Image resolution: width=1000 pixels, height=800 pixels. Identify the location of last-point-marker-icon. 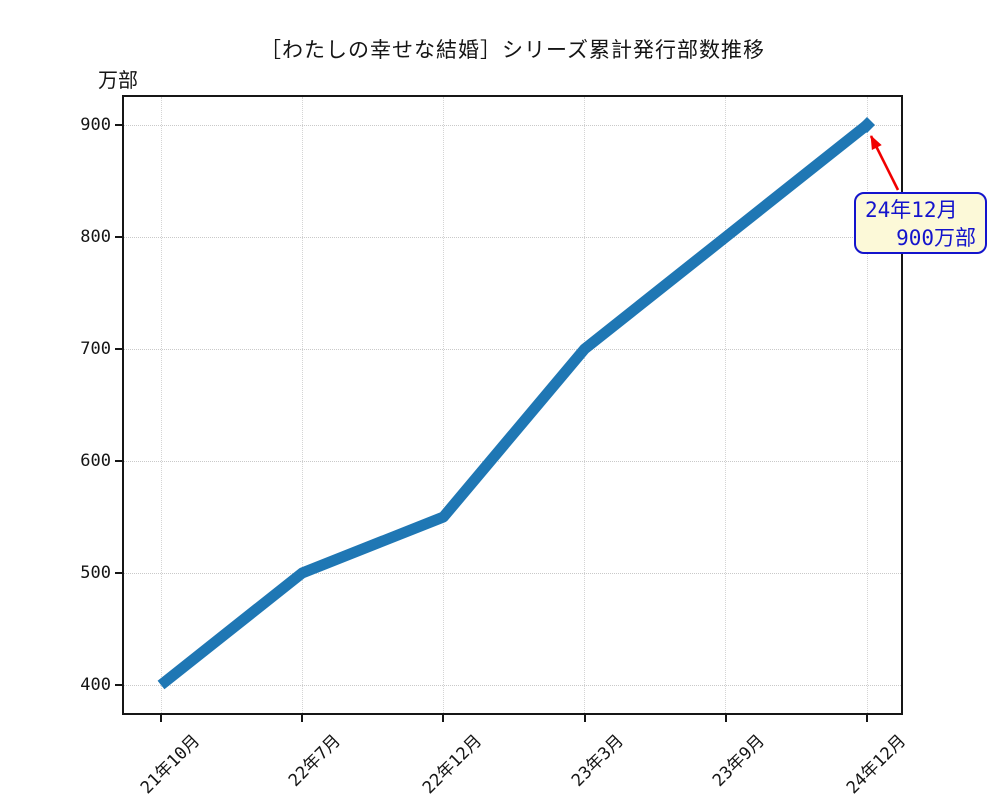
(867, 125).